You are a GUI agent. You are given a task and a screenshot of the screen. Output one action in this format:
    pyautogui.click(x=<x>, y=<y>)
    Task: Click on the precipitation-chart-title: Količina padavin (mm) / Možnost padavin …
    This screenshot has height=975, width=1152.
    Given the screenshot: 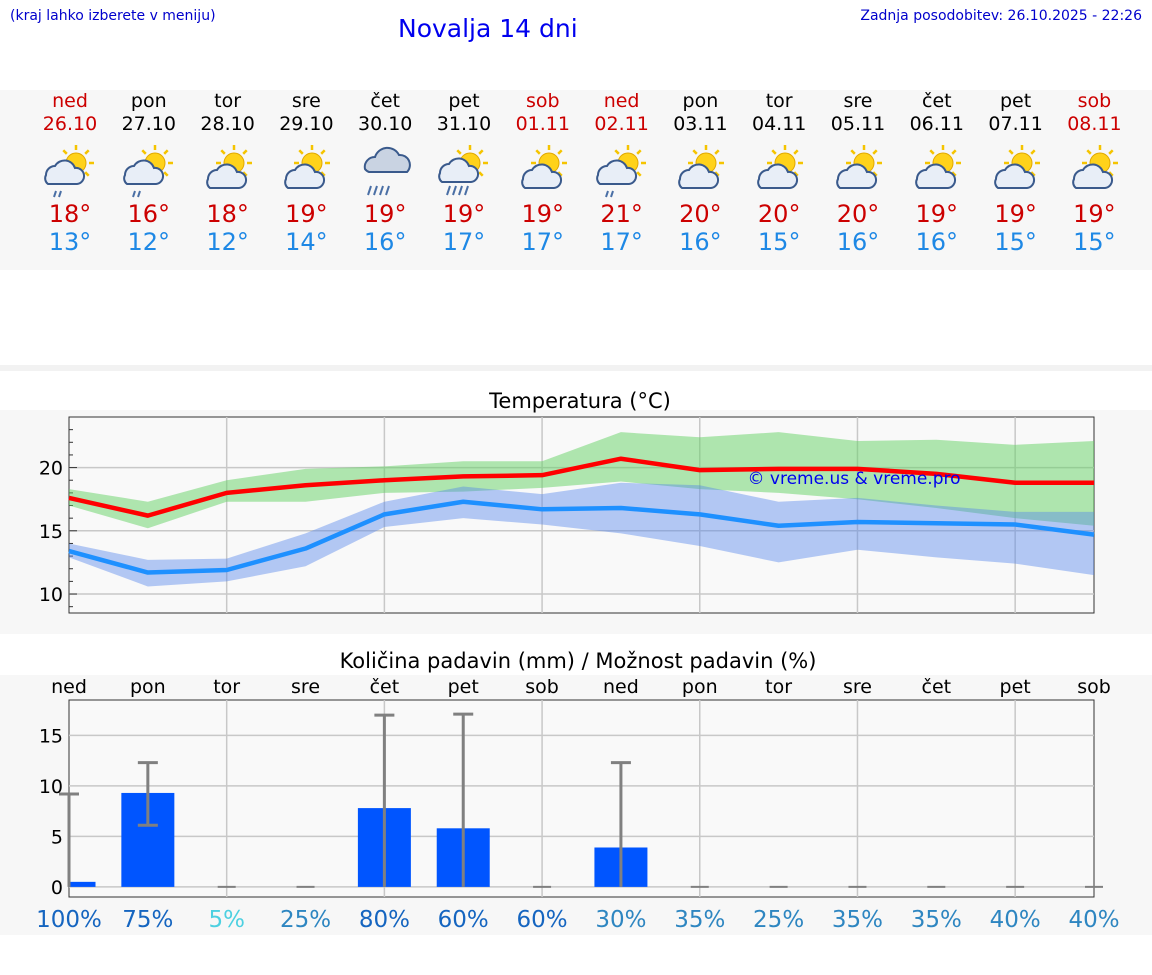 What is the action you would take?
    pyautogui.click(x=578, y=661)
    